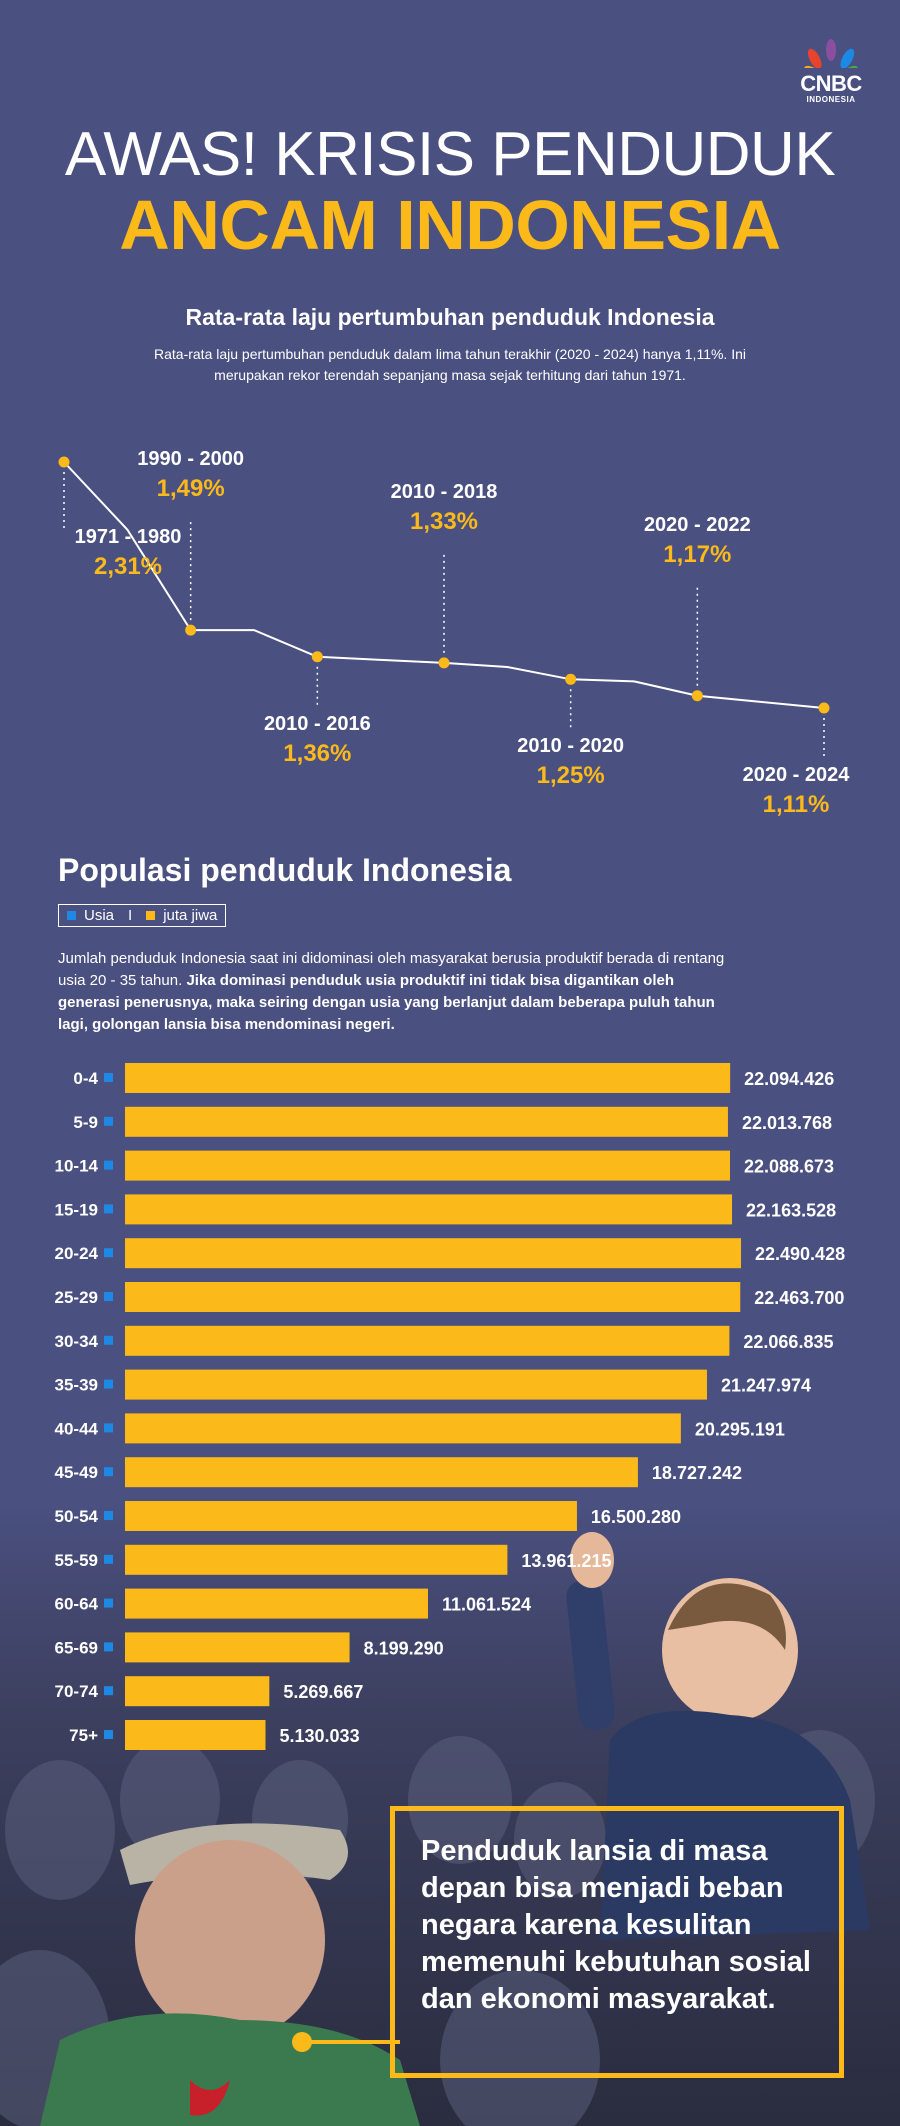  I want to click on headline-line2: ANCAM INDONESIA, so click(450, 225).